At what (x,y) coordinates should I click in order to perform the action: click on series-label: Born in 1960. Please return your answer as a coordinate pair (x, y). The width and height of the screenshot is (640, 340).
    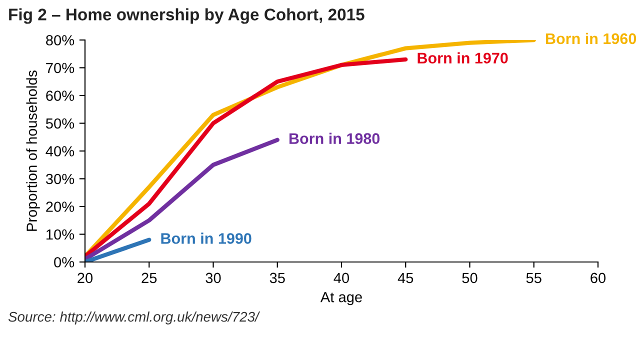
    Looking at the image, I should click on (591, 38).